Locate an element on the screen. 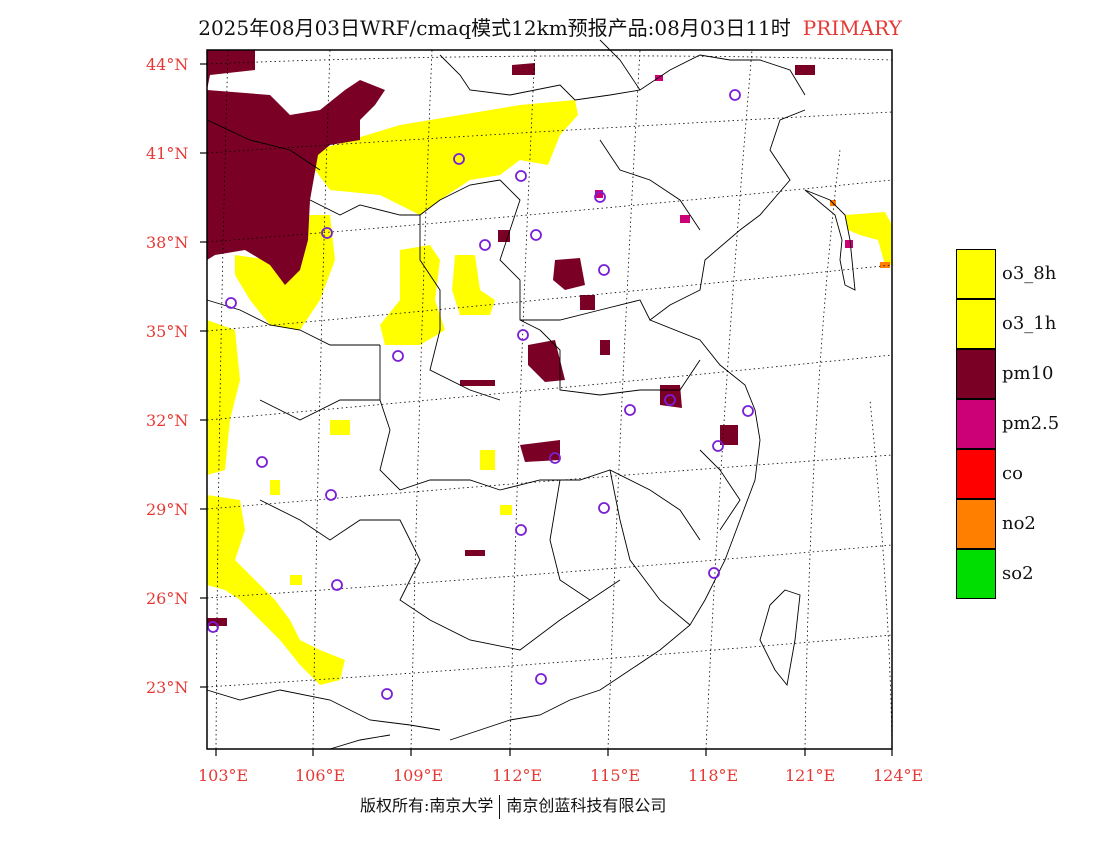  lon-label-103: 103°E is located at coordinates (223, 775).